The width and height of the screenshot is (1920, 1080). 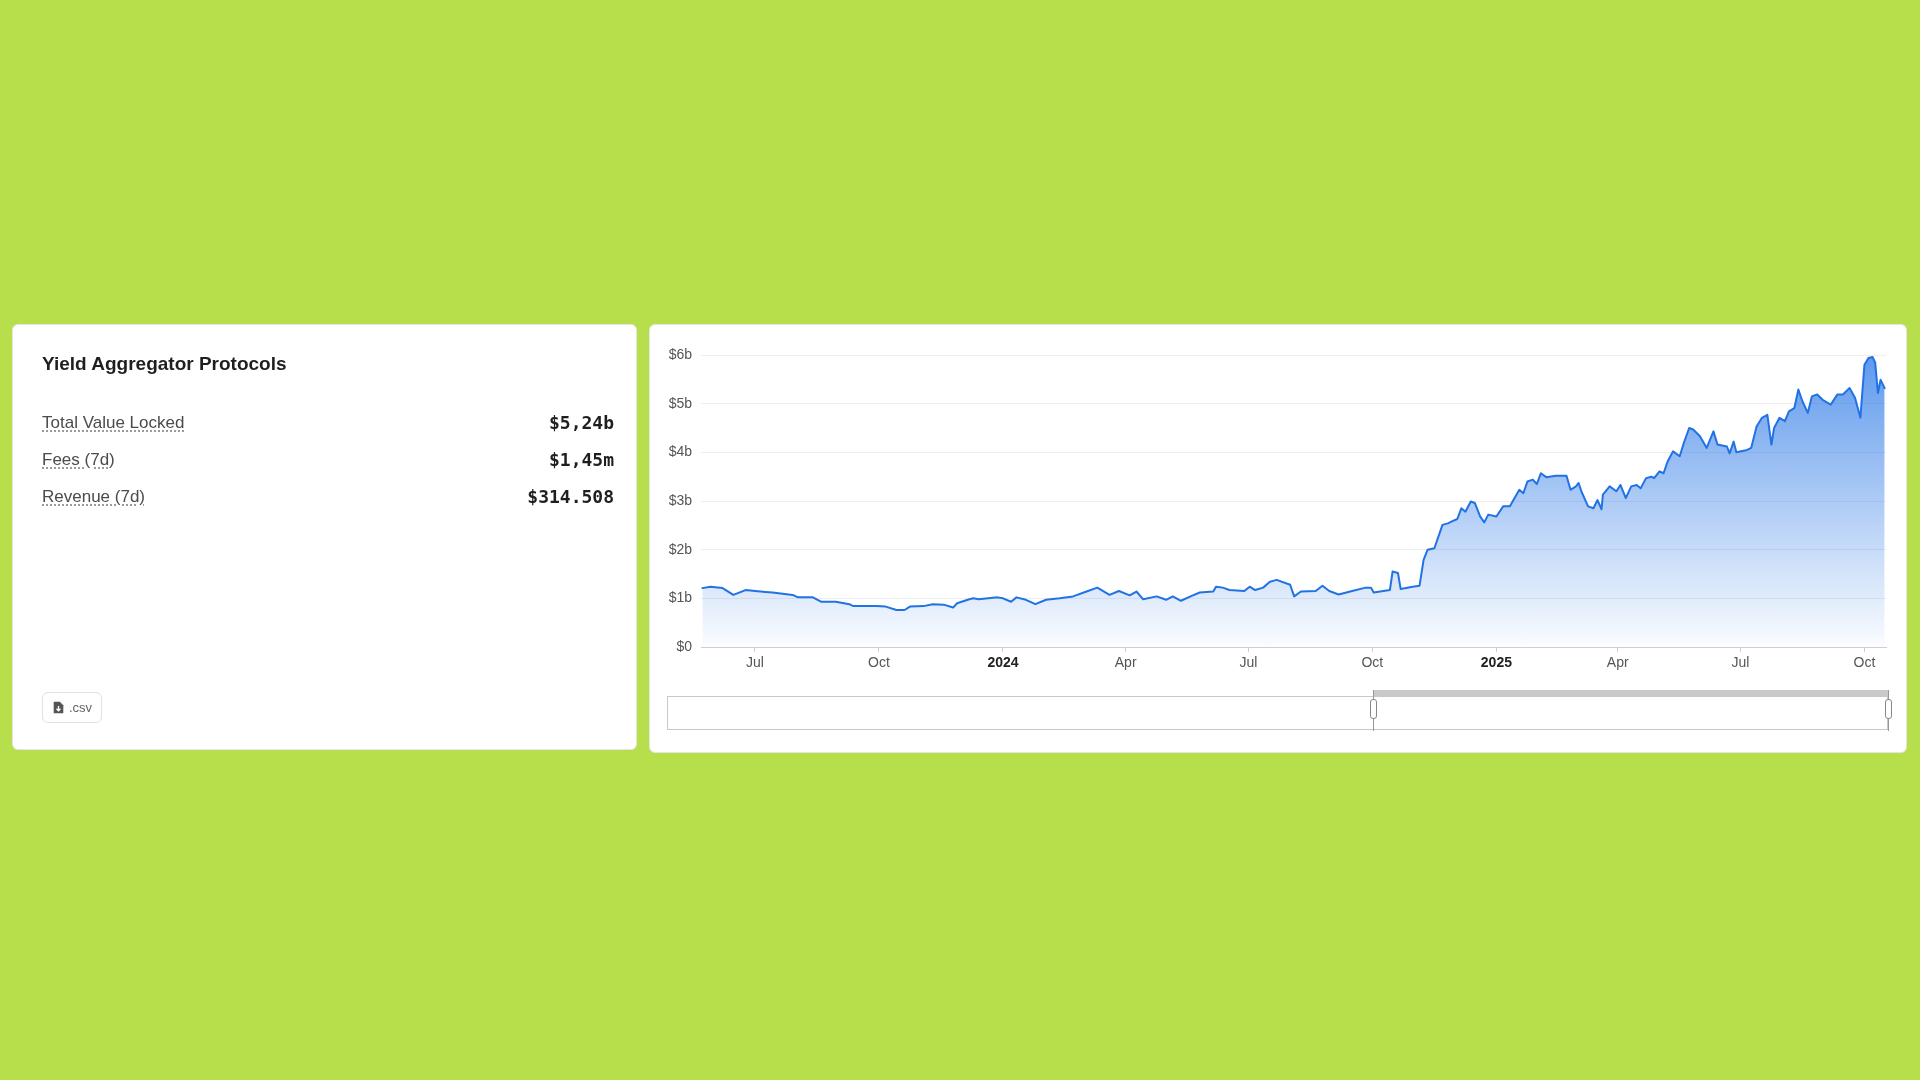 What do you see at coordinates (113, 423) in the screenshot?
I see `text: Total Value Locked` at bounding box center [113, 423].